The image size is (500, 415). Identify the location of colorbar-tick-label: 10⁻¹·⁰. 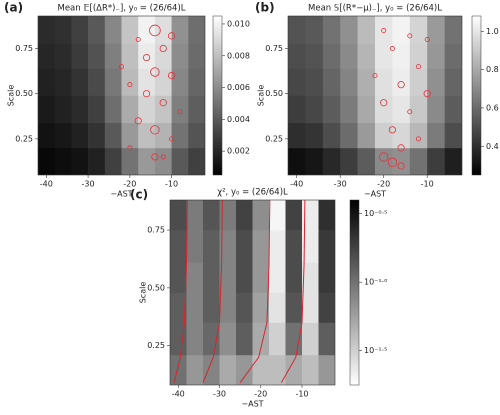
(375, 282).